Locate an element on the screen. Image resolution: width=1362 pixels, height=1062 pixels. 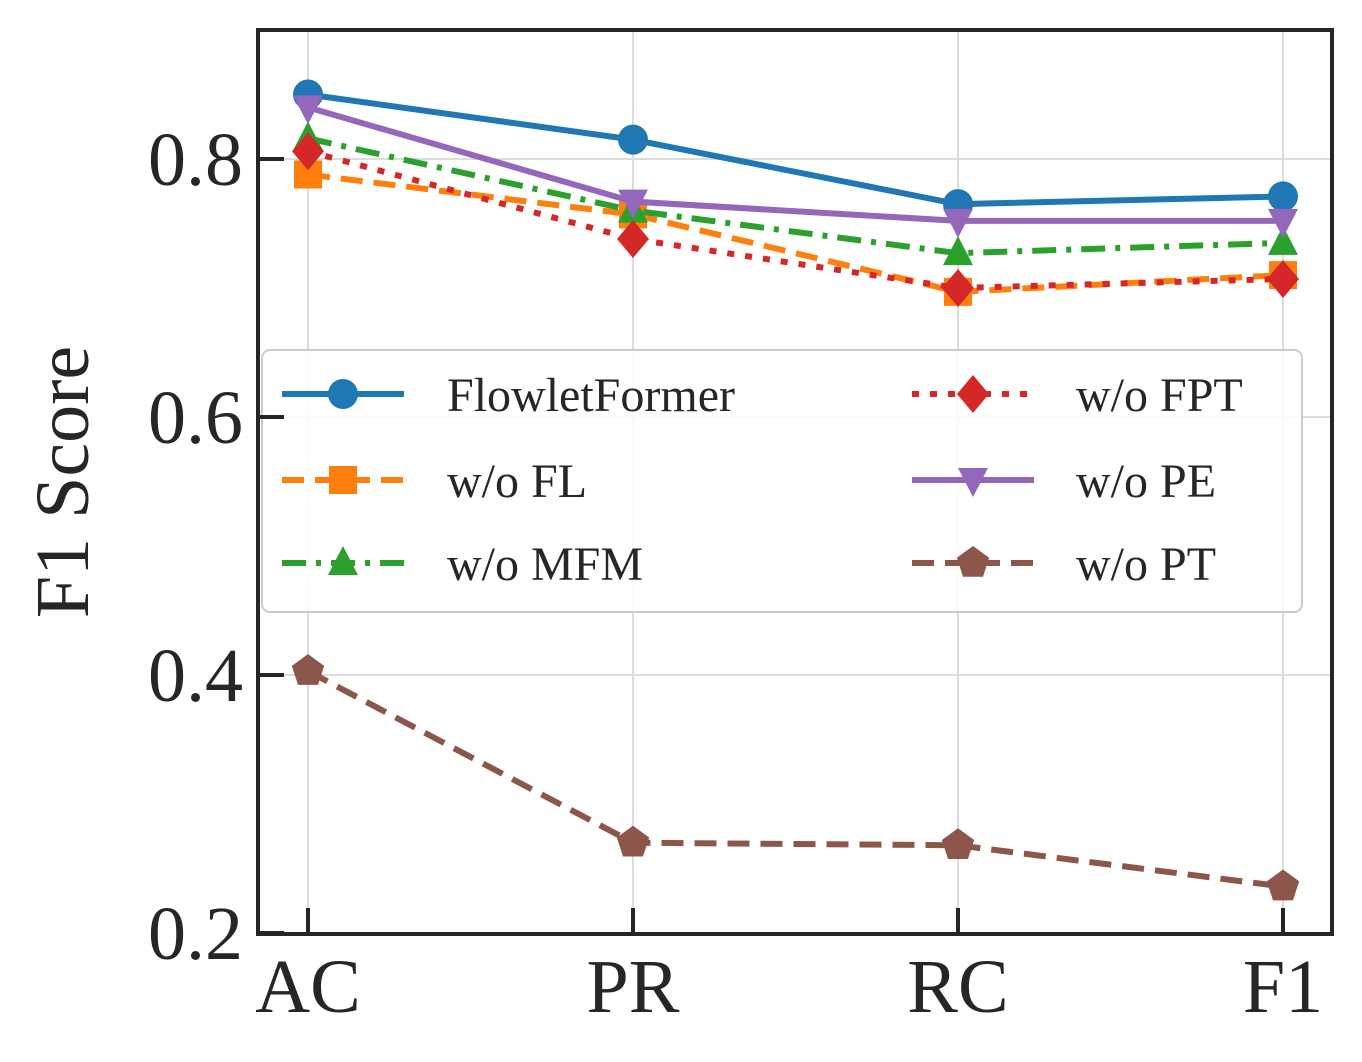
series-w-o-fpt is located at coordinates (795, 219).